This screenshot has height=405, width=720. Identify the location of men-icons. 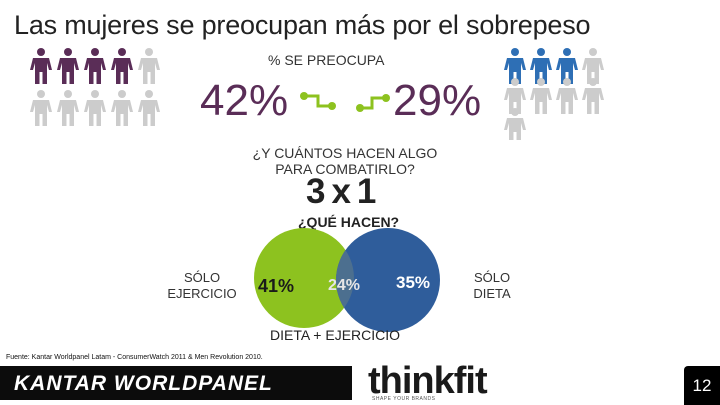
(554, 94).